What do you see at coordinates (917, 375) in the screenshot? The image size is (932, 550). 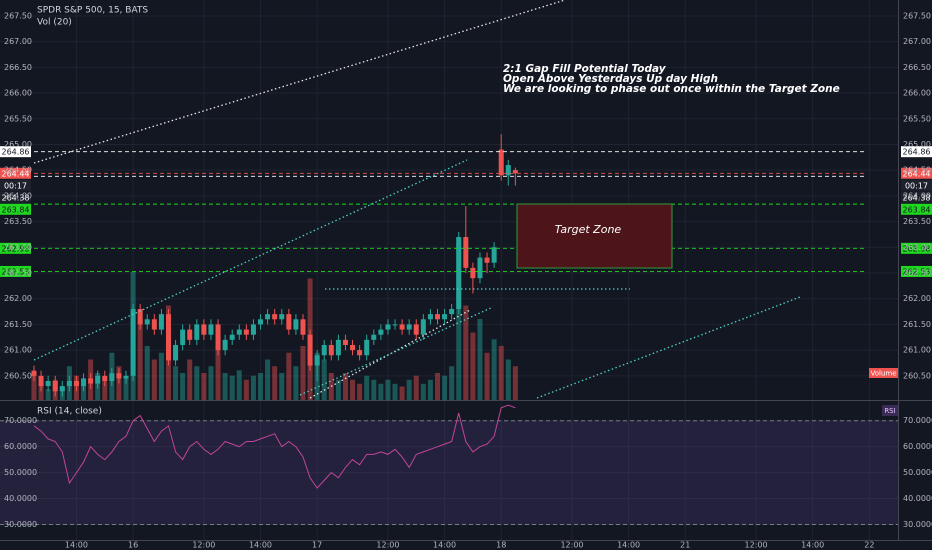 I see `y-tick-label: 260.50` at bounding box center [917, 375].